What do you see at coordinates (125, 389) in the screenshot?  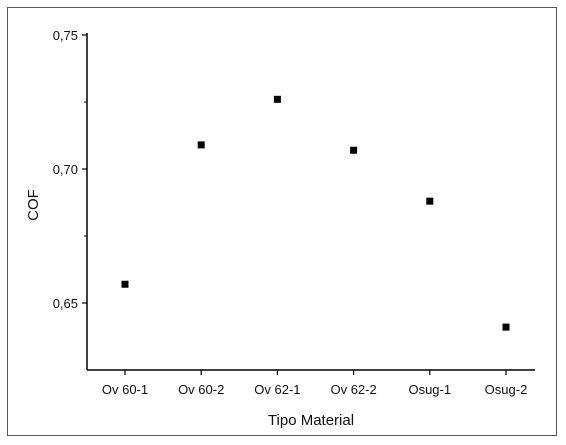 I see `x-tick-label: Ov 60-1` at bounding box center [125, 389].